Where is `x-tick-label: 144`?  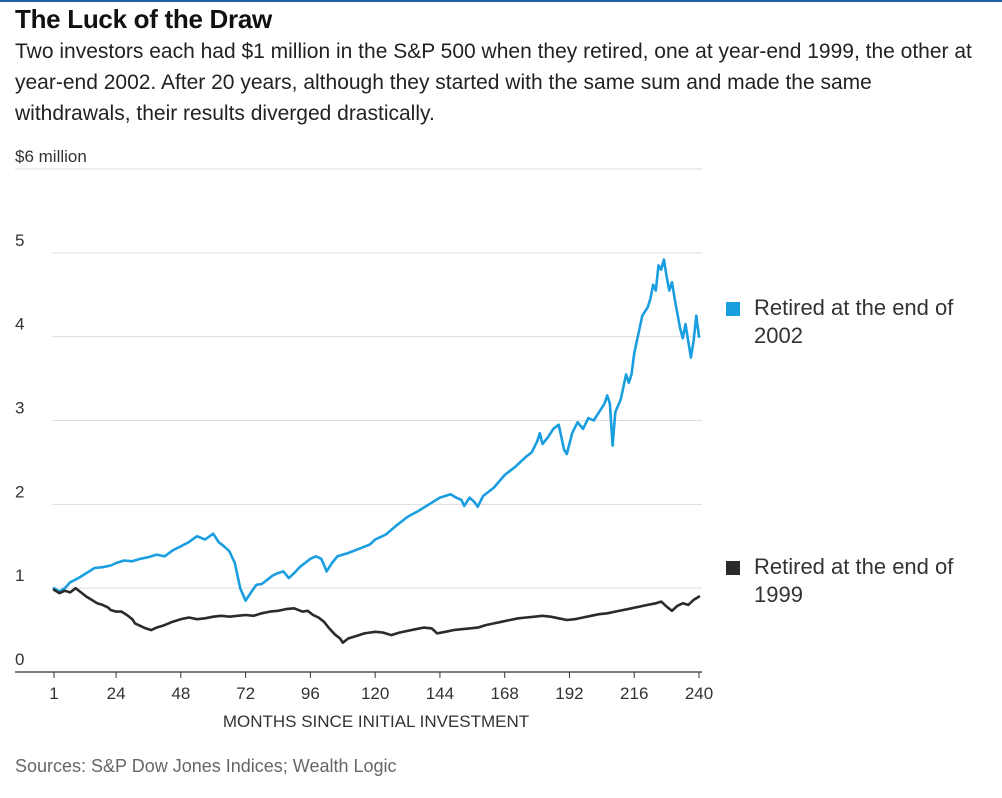
x-tick-label: 144 is located at coordinates (440, 693).